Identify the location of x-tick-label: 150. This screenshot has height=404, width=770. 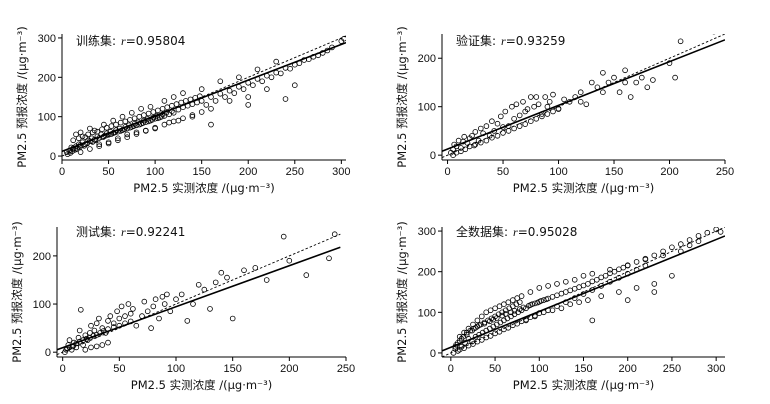
(232, 369).